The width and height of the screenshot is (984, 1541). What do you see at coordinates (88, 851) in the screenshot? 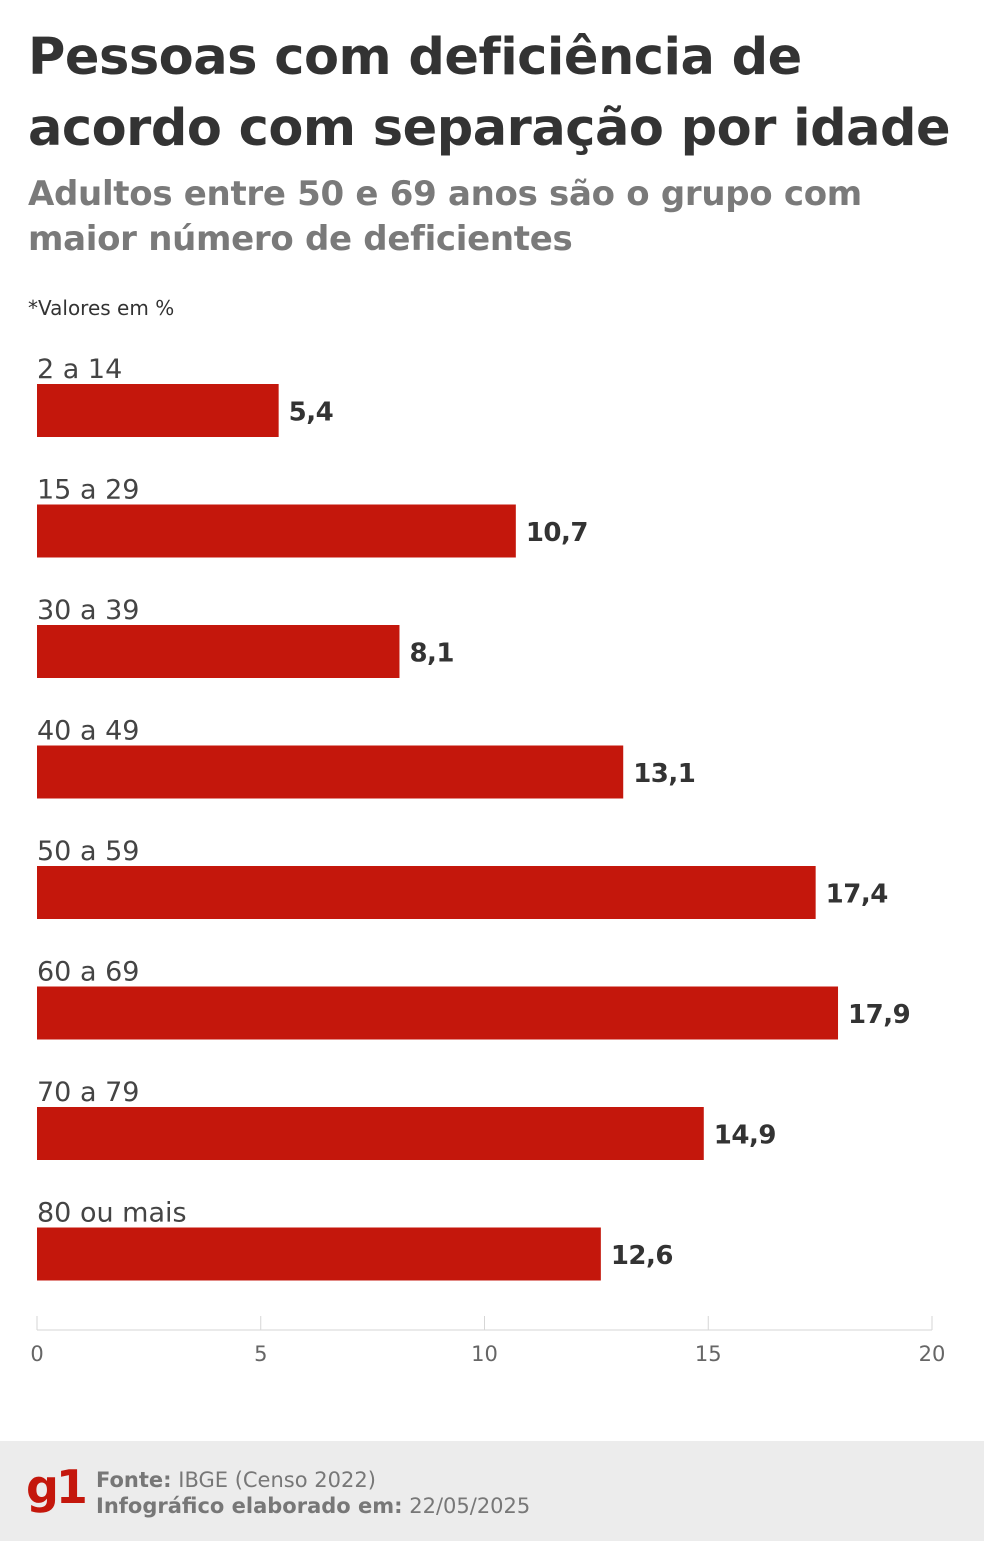
I see `category-label: 50 a 59` at bounding box center [88, 851].